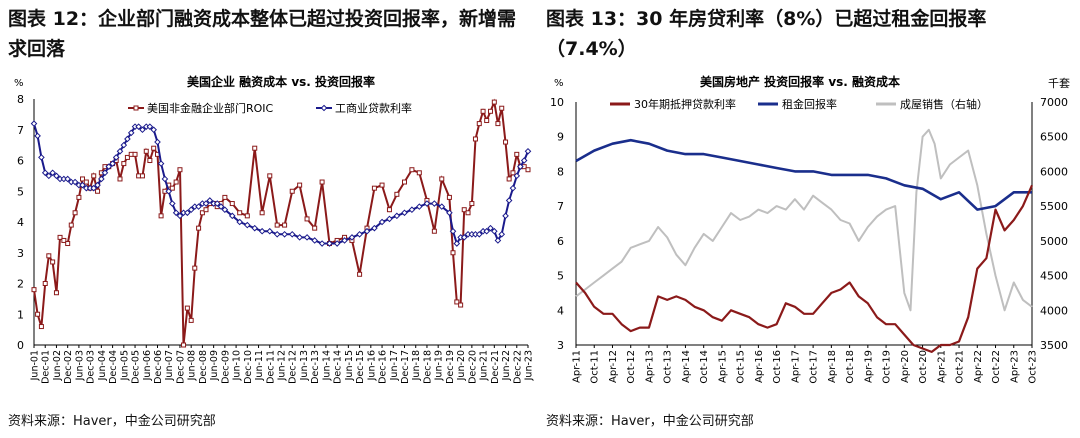 This screenshot has height=438, width=1080. I want to click on x-tick-label: Dec-06, so click(158, 367).